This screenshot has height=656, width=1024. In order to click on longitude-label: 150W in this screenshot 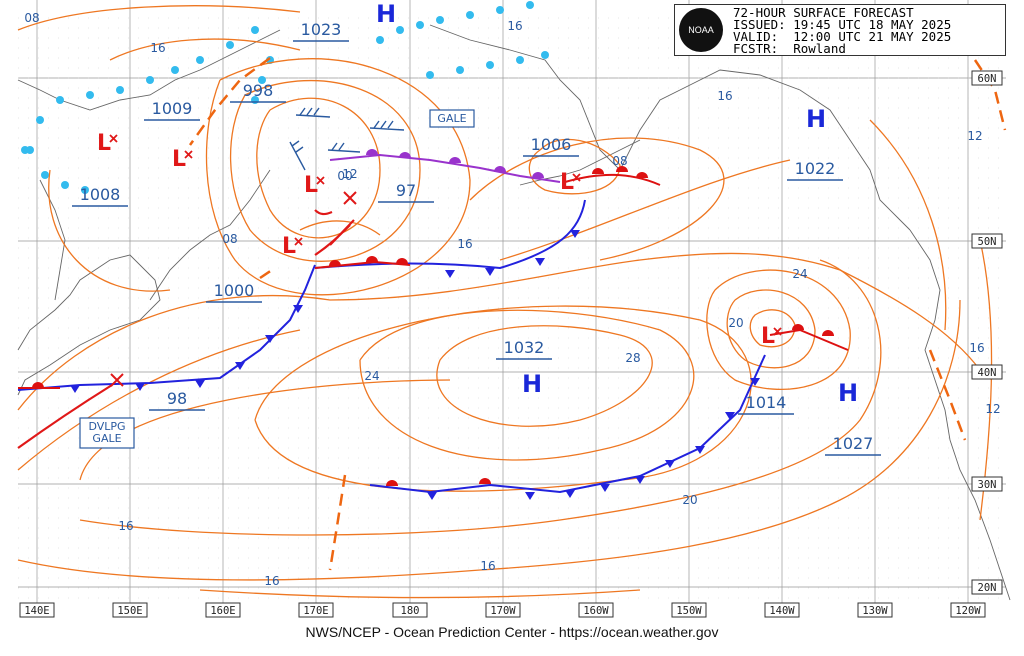, I will do `click(689, 611)`.